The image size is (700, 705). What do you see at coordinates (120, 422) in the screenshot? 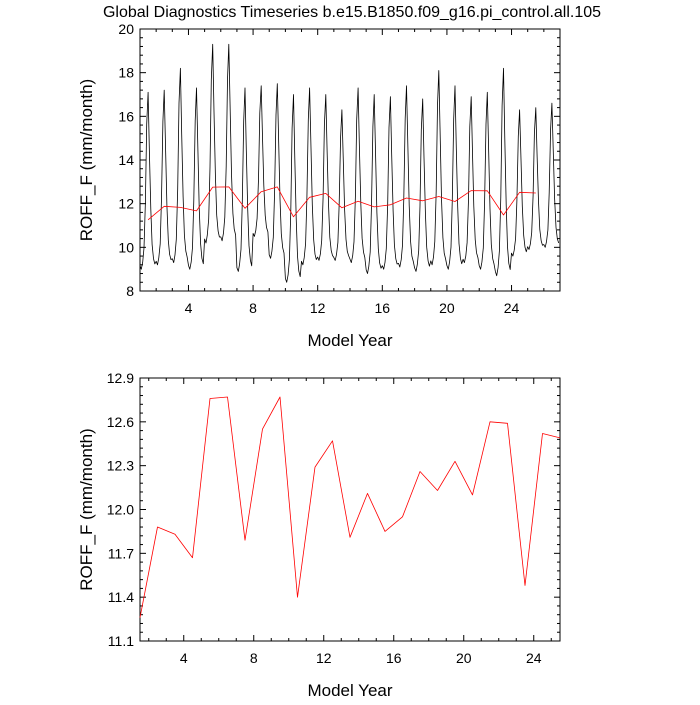
I see `y-tick-label: 12.6` at bounding box center [120, 422].